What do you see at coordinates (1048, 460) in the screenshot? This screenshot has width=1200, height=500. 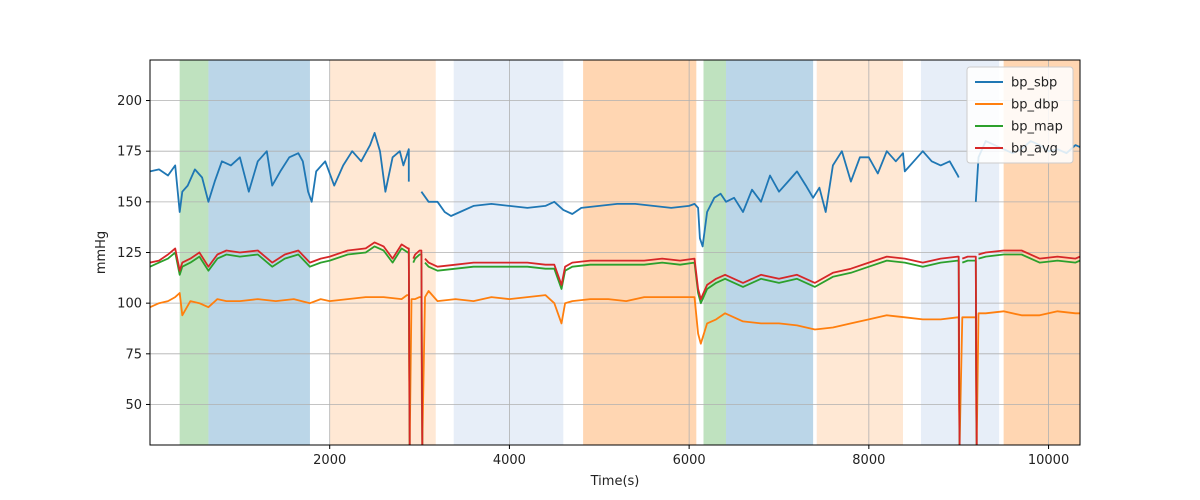 I see `x-tick-label: 10000` at bounding box center [1048, 460].